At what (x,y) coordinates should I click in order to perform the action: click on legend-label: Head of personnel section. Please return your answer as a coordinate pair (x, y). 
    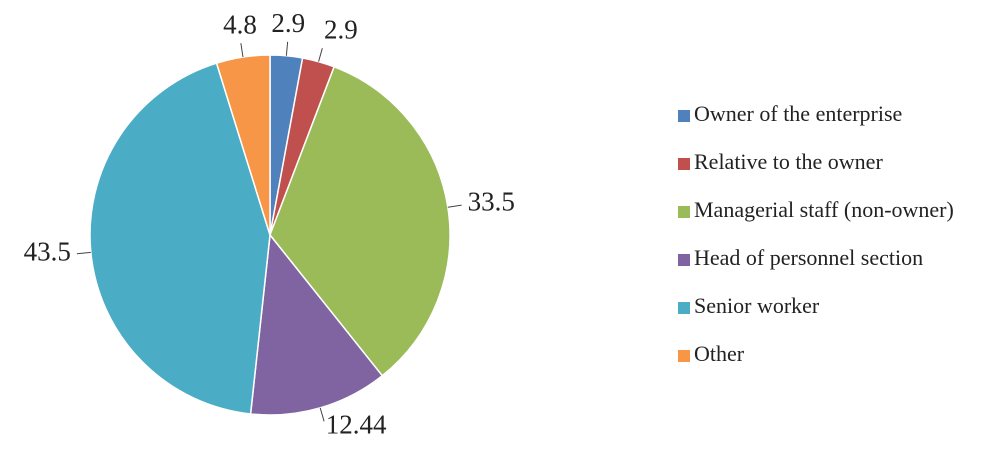
    Looking at the image, I should click on (808, 257).